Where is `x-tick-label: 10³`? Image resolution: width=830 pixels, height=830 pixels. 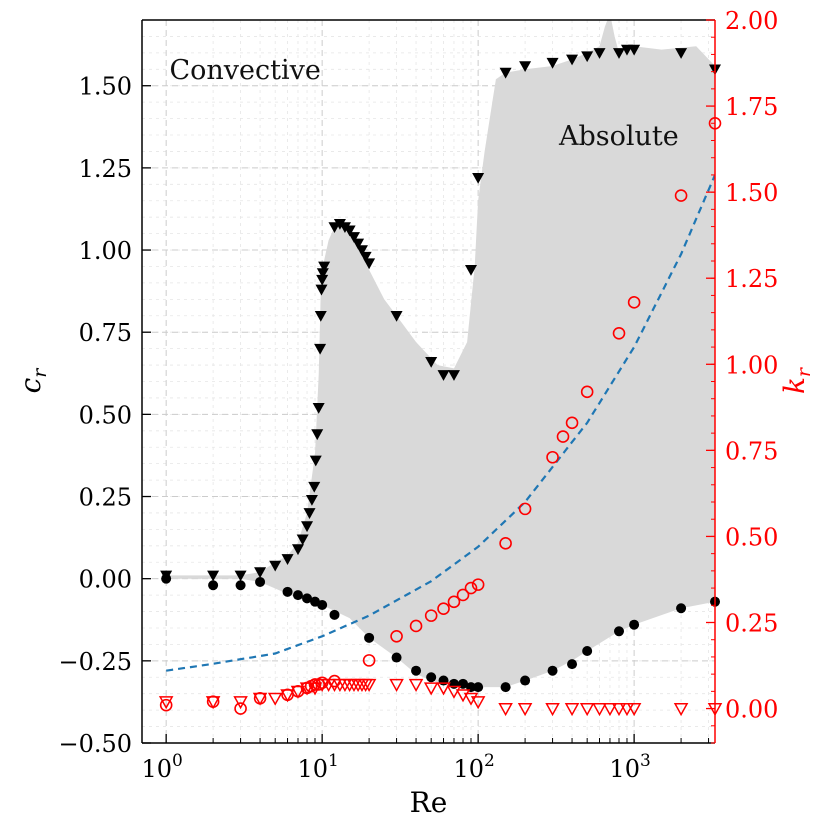
x-tick-label: 10³ is located at coordinates (629, 767).